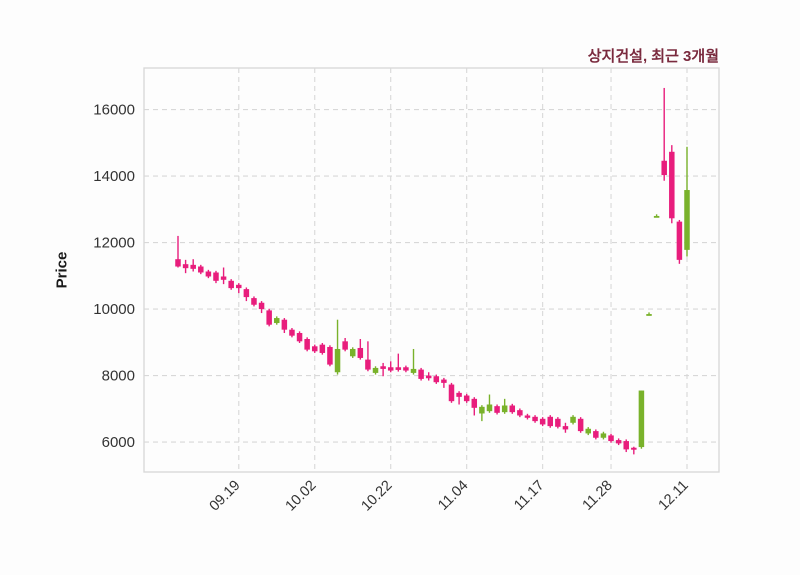 The height and width of the screenshot is (575, 800). I want to click on x-tick-label: 09.19, so click(225, 496).